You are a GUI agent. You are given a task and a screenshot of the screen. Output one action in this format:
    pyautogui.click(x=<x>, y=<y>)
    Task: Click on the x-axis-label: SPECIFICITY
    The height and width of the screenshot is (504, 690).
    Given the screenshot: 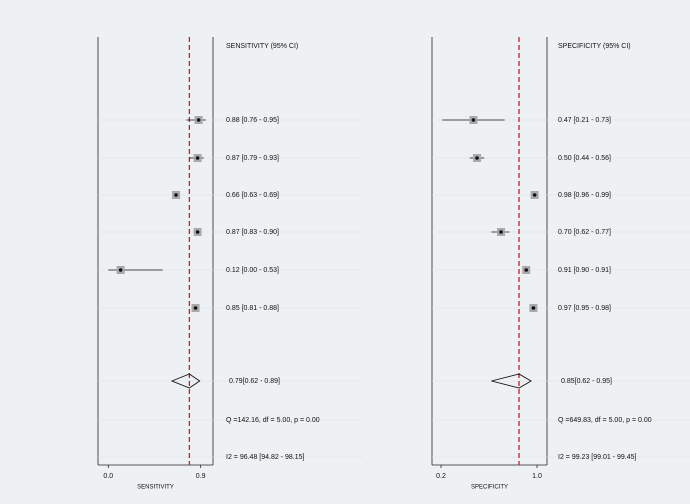 What is the action you would take?
    pyautogui.click(x=489, y=488)
    